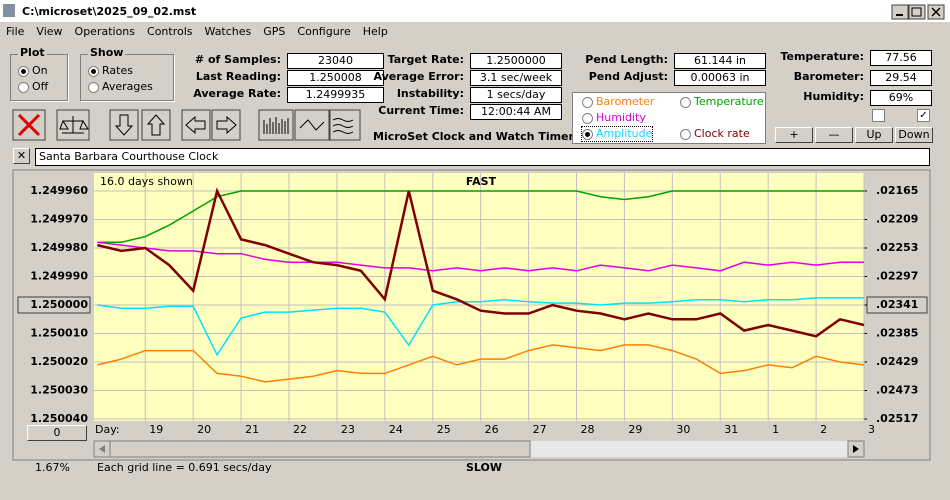  What do you see at coordinates (683, 429) in the screenshot?
I see `x-tick-label: 30` at bounding box center [683, 429].